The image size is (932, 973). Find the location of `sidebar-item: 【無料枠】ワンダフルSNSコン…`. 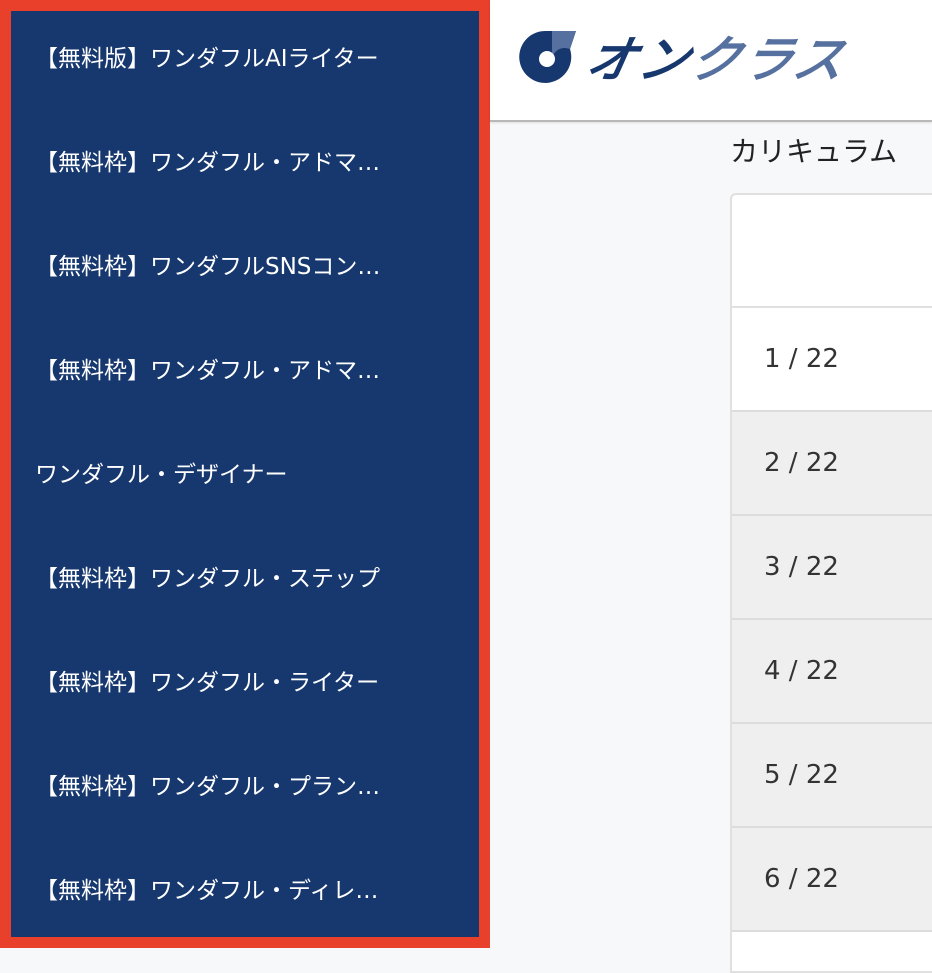

sidebar-item: 【無料枠】ワンダフルSNSコン… is located at coordinates (208, 267).